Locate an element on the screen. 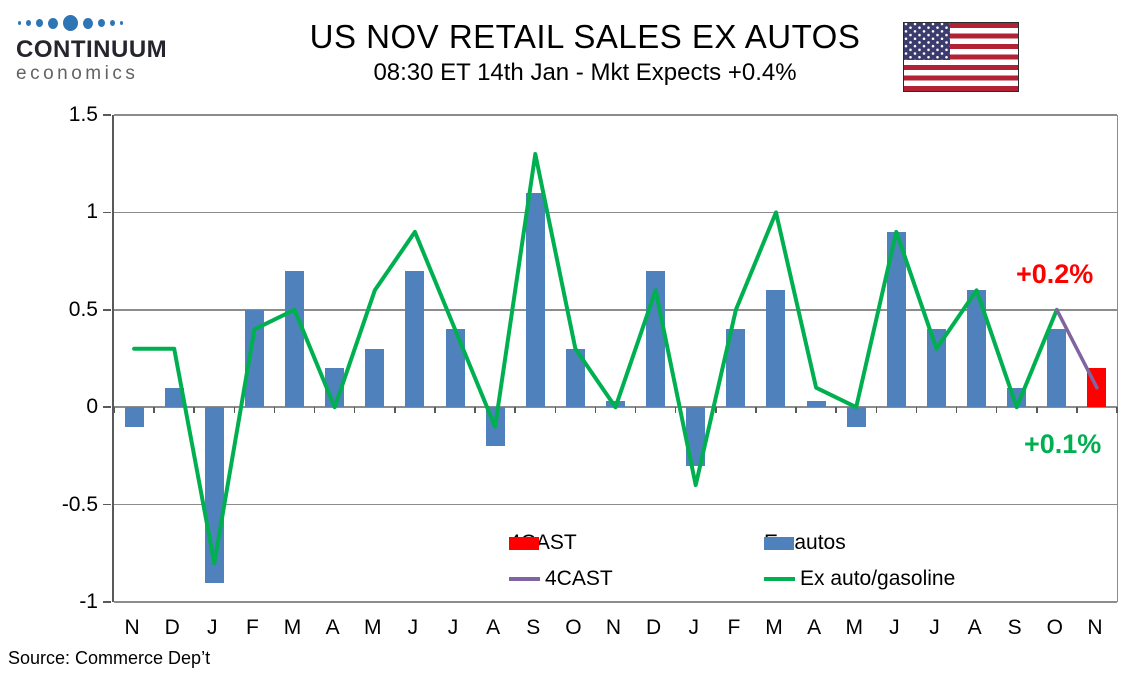  bar-ex-autos-m6 is located at coordinates (375, 378).